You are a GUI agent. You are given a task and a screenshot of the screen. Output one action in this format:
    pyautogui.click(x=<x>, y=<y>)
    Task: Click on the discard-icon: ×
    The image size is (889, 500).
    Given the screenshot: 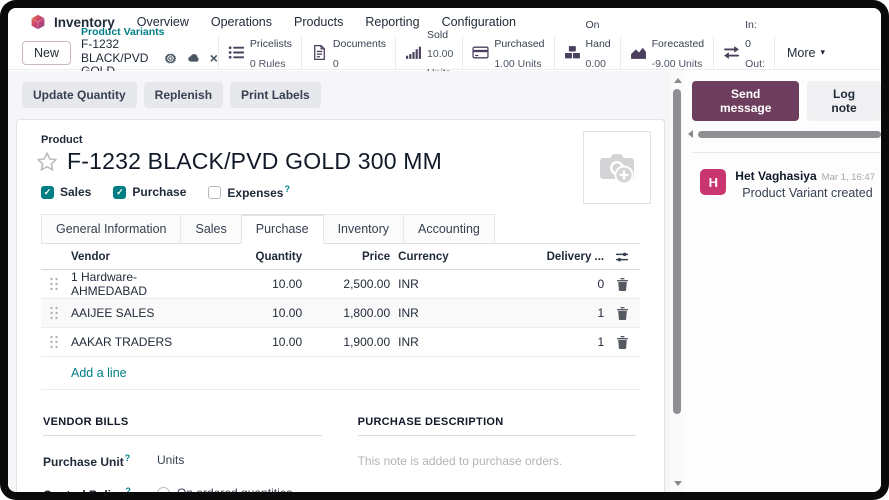 What is the action you would take?
    pyautogui.click(x=213, y=58)
    